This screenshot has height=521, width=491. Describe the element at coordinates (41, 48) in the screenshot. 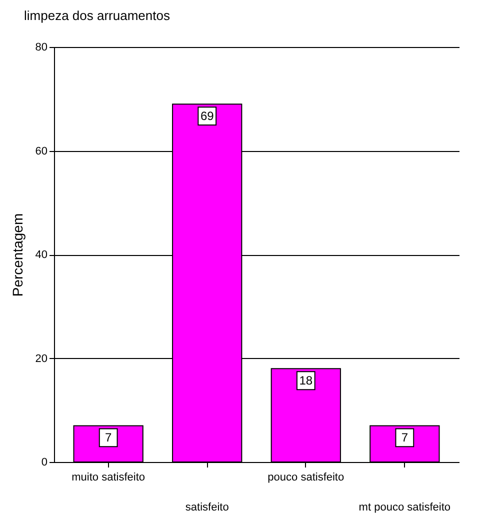

I see `y-tick-label: 80` at that location.